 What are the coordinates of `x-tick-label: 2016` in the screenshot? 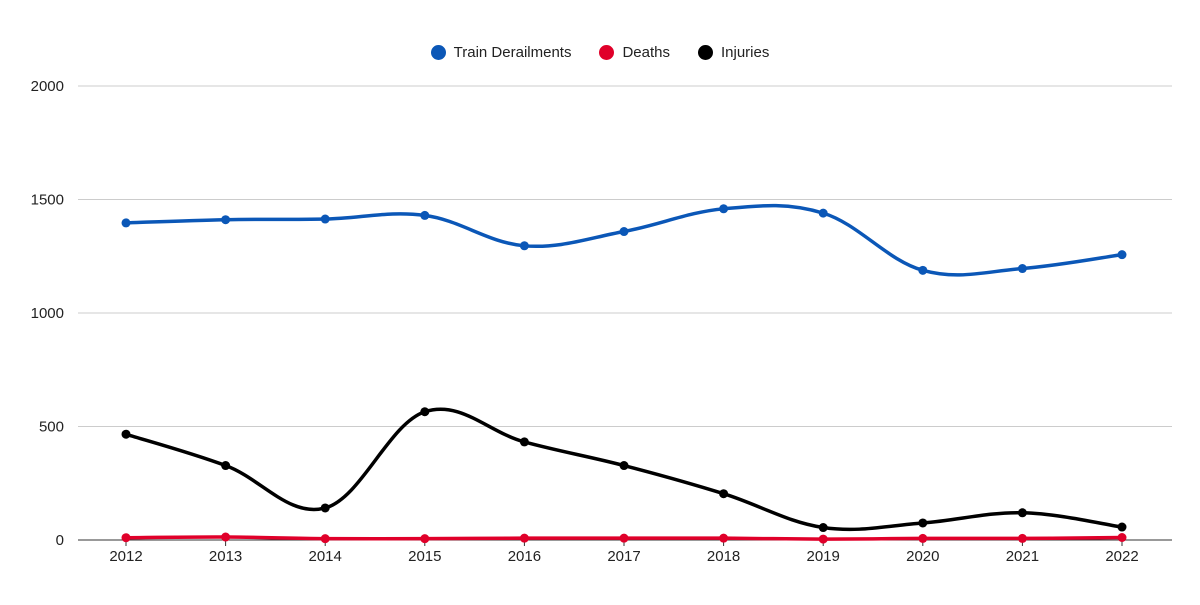 It's located at (524, 556).